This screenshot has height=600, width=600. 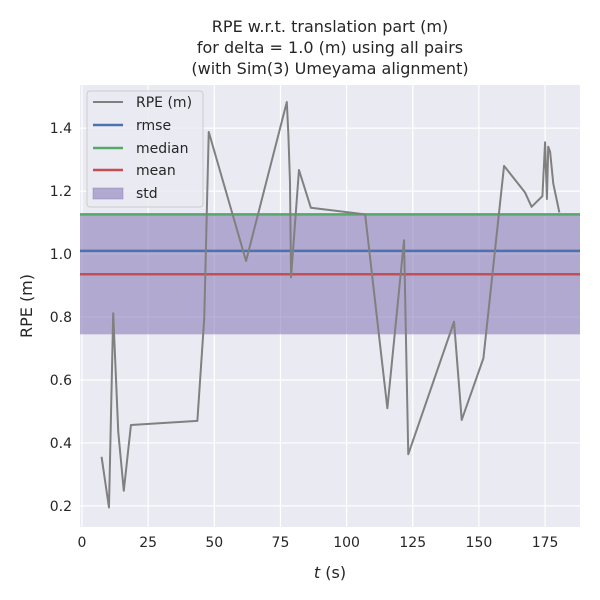 What do you see at coordinates (156, 171) in the screenshot?
I see `legend-mean-label: mean` at bounding box center [156, 171].